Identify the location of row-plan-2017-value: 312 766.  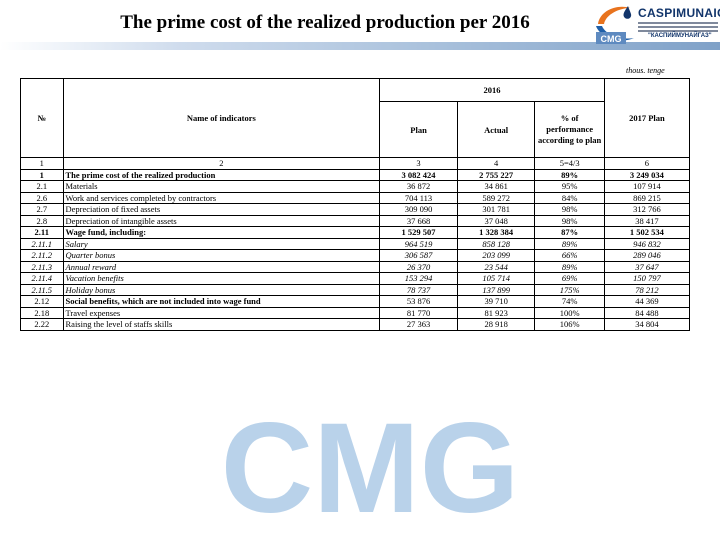
(647, 209).